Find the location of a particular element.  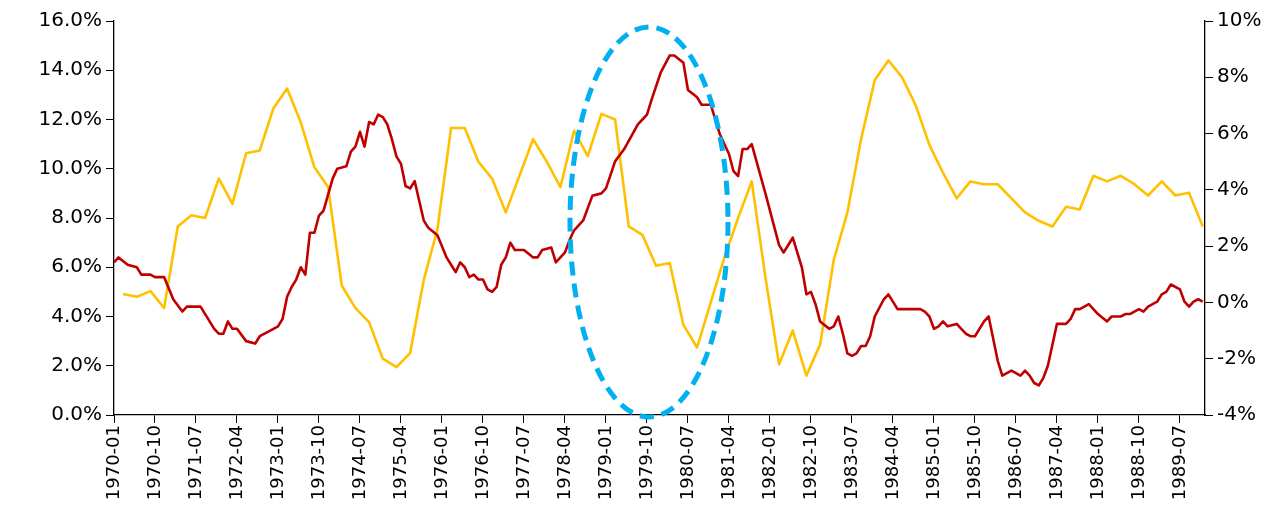

x-tick-label: 1982-01 is located at coordinates (768, 463).